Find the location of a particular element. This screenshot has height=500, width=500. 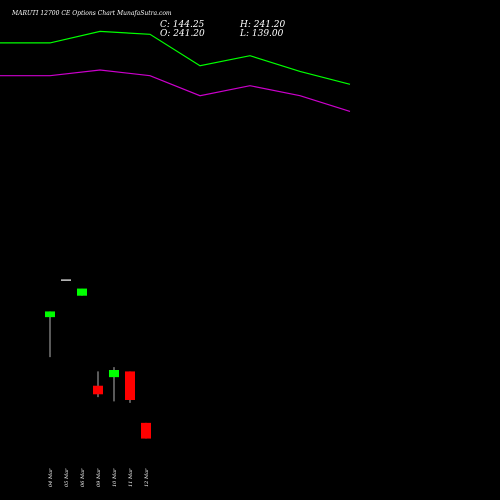

high-value: H: 241.20 is located at coordinates (263, 25).